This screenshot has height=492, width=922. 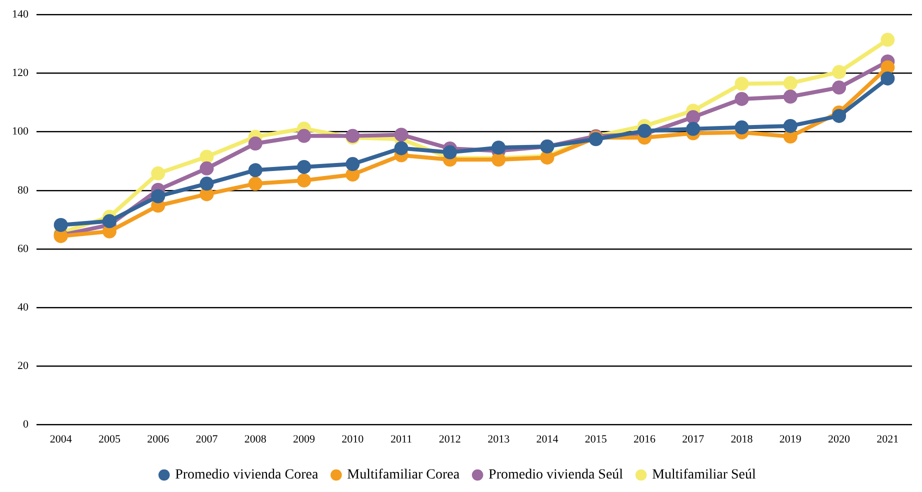 I want to click on x-tick-label: 2006, so click(x=158, y=439).